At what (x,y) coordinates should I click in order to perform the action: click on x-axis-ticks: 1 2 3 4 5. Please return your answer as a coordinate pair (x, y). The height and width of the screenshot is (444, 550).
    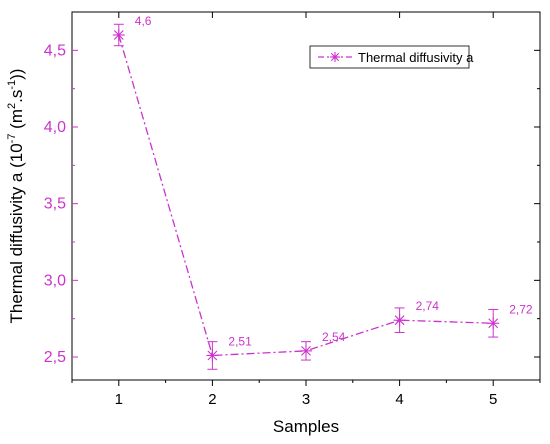
    Looking at the image, I should click on (306, 394).